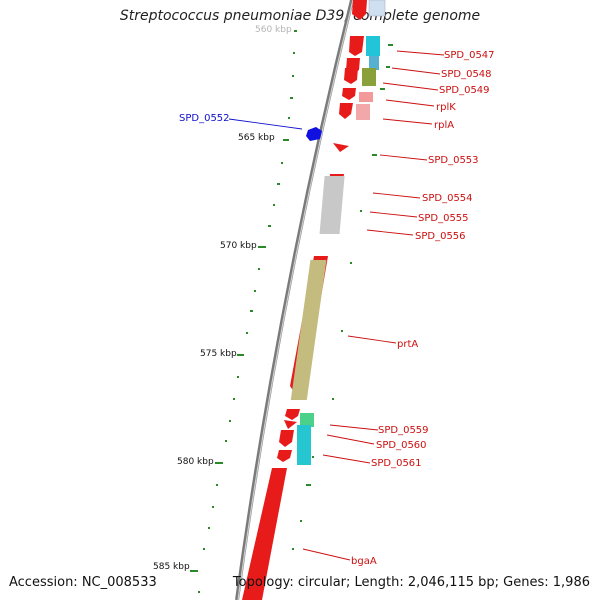 The height and width of the screenshot is (600, 600). What do you see at coordinates (292, 414) in the screenshot?
I see `gene-arrow-spd0559` at bounding box center [292, 414].